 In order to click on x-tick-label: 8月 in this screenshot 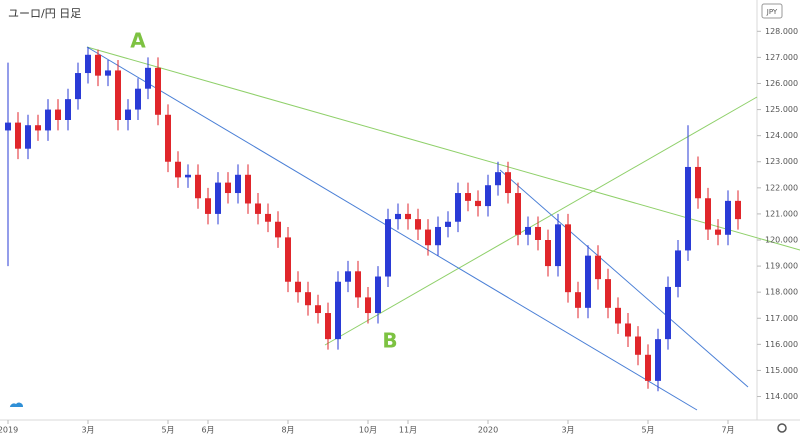, I will do `click(287, 430)`.